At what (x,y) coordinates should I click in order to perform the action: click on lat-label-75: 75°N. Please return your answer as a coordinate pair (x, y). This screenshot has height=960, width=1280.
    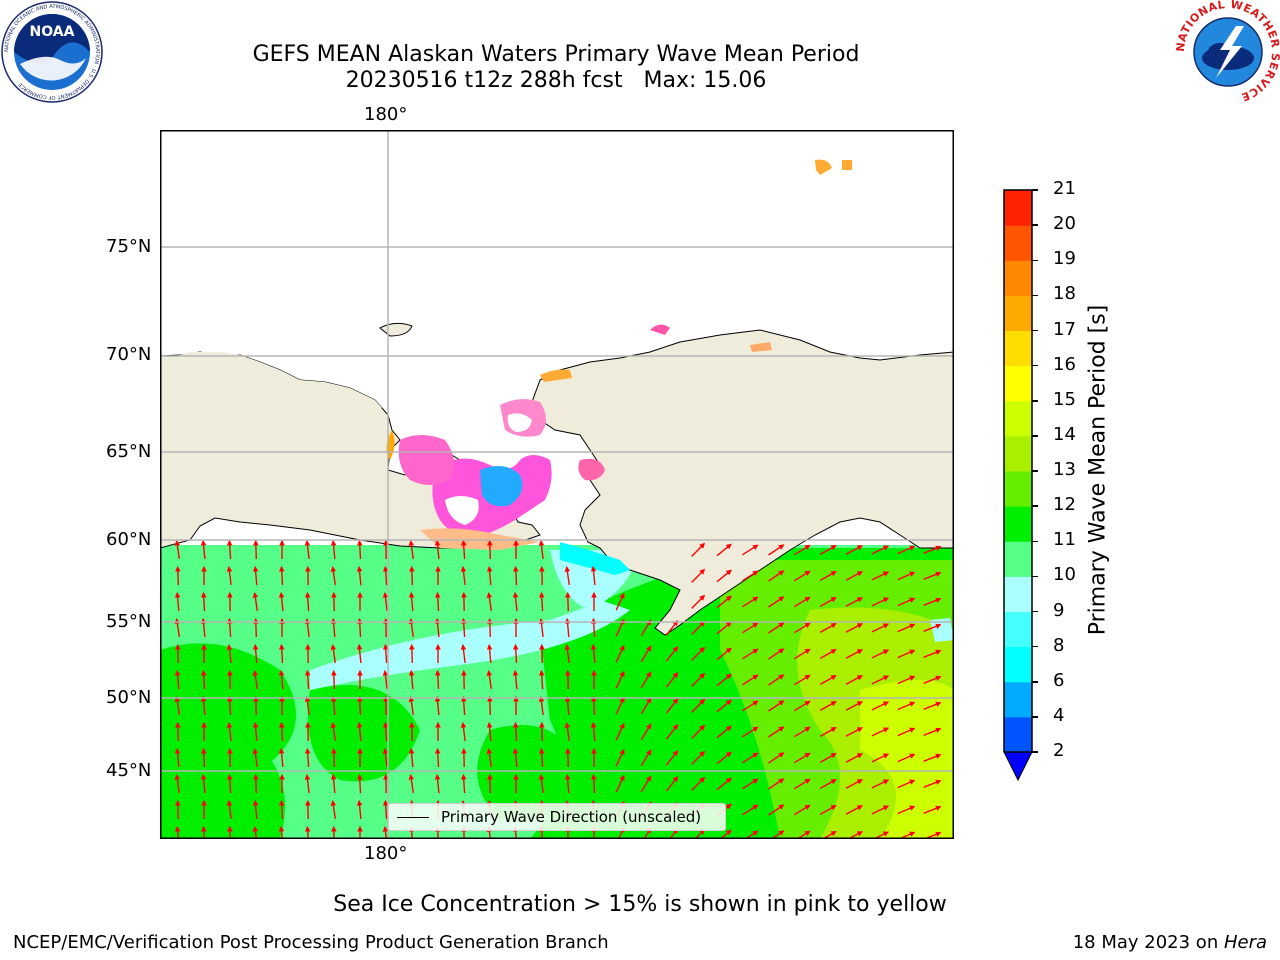
    Looking at the image, I should click on (129, 246).